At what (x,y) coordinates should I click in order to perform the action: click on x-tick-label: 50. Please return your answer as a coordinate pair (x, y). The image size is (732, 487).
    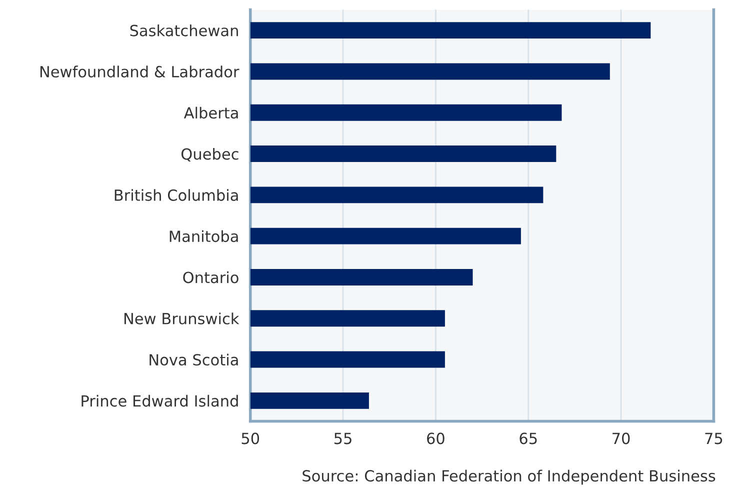
    Looking at the image, I should click on (251, 438).